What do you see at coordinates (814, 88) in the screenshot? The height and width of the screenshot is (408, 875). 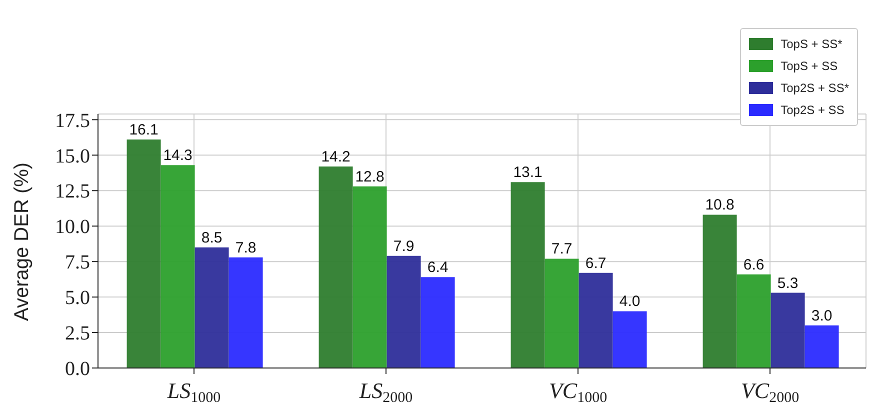 I see `legend-label: Top2S + SS*` at bounding box center [814, 88].